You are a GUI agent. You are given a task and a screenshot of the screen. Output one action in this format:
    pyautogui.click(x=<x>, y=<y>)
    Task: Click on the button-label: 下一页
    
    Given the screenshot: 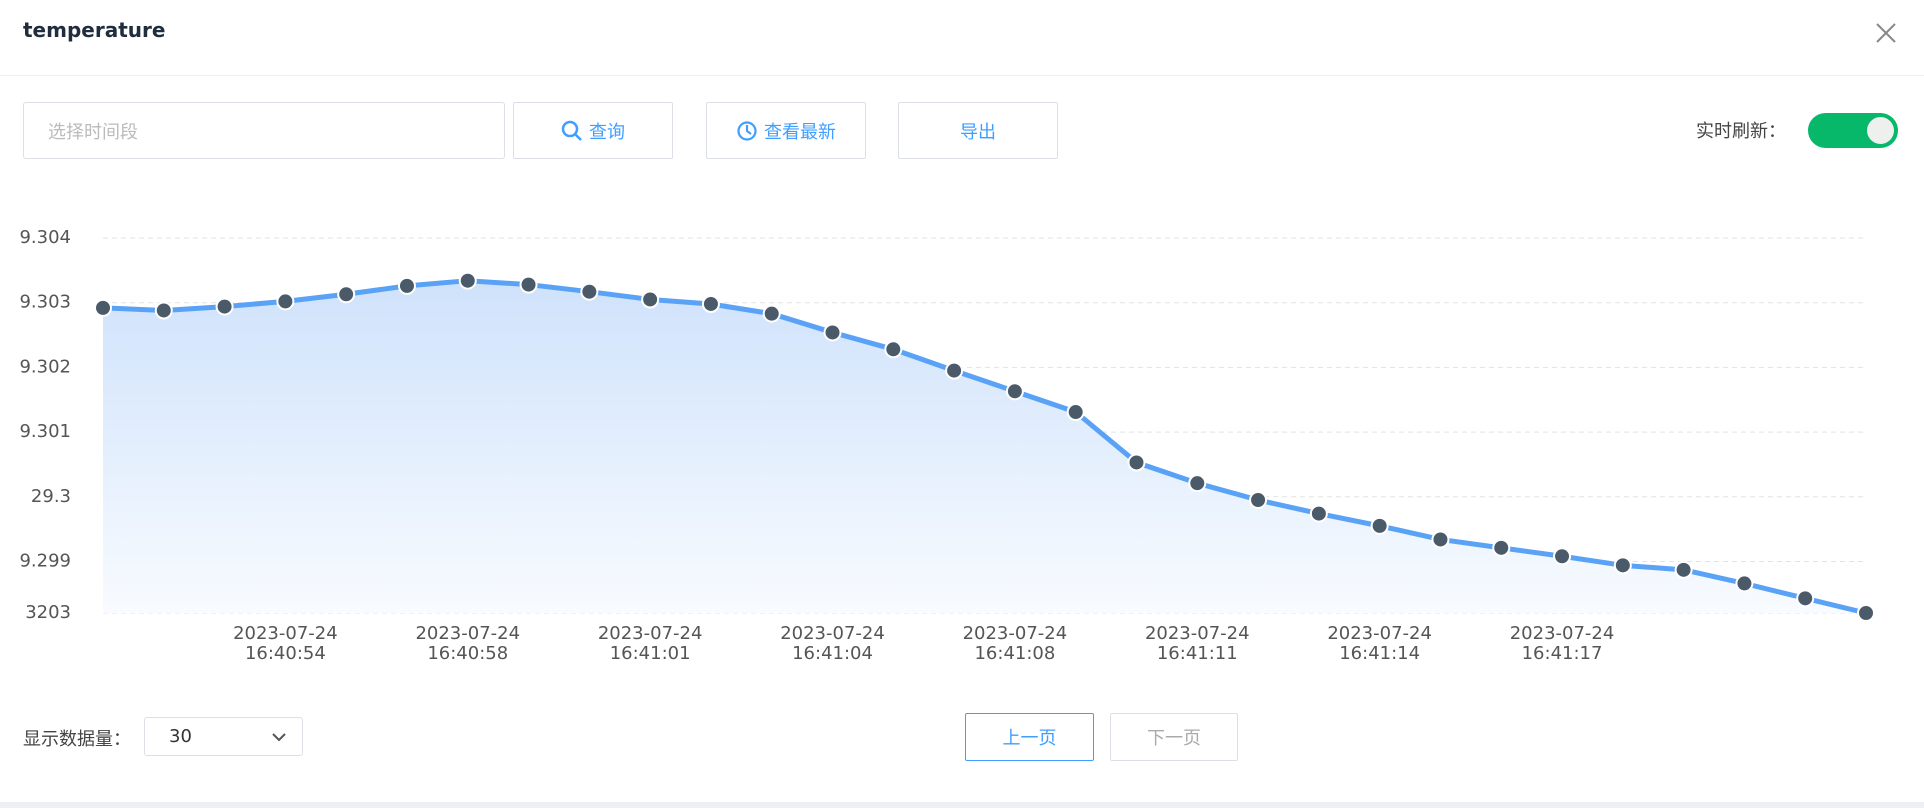 What is the action you would take?
    pyautogui.click(x=1174, y=738)
    